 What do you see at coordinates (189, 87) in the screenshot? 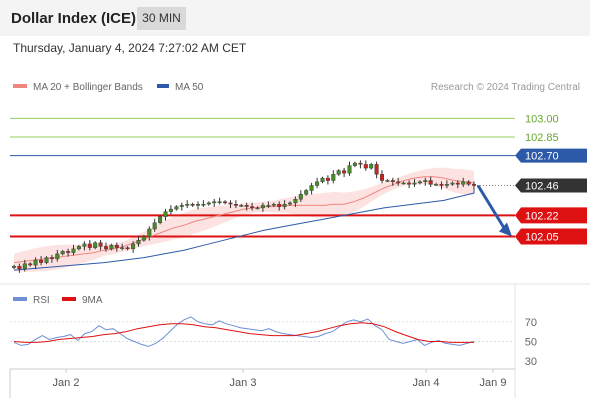
I see `ma50-legend-label: MA 50` at bounding box center [189, 87].